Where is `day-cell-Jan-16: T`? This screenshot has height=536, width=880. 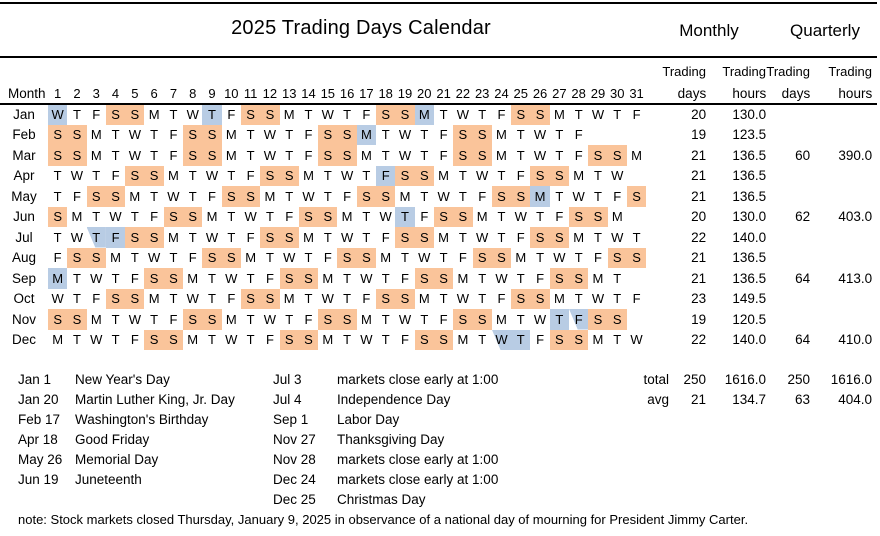 day-cell-Jan-16: T is located at coordinates (347, 114).